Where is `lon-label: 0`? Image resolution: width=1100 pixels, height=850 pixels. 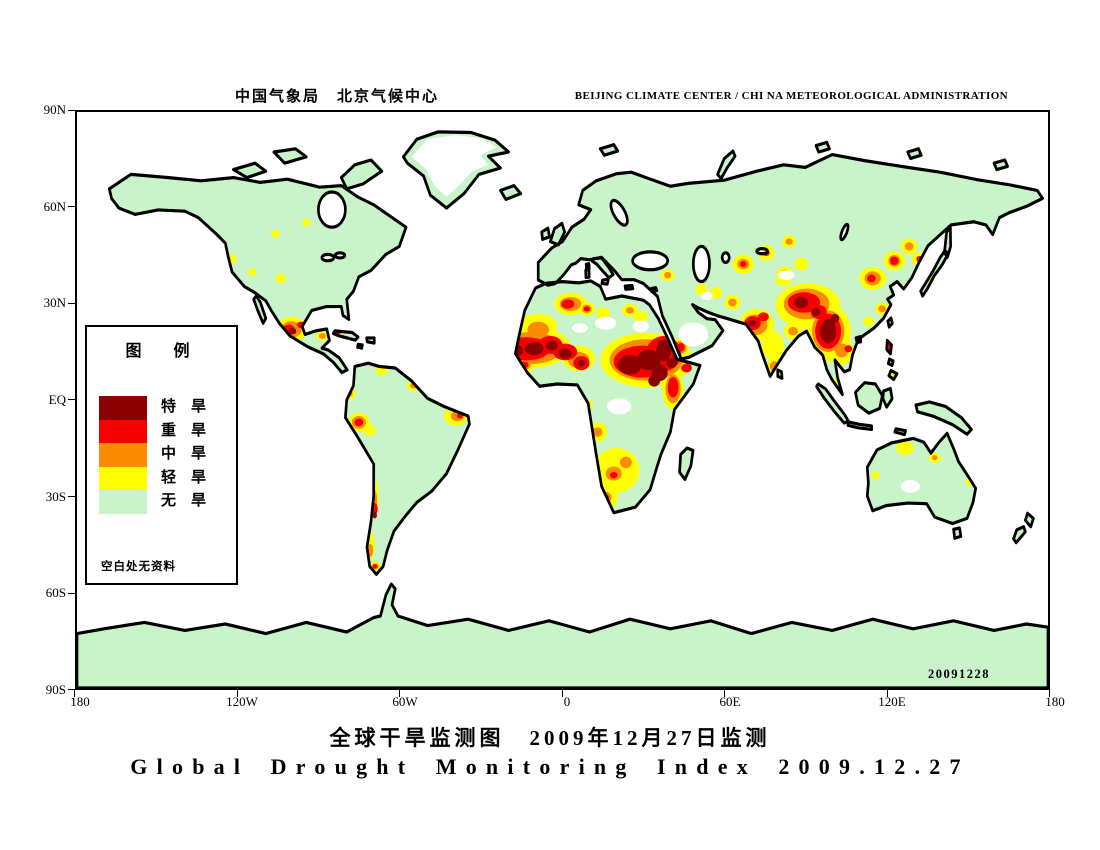 lon-label: 0 is located at coordinates (567, 701).